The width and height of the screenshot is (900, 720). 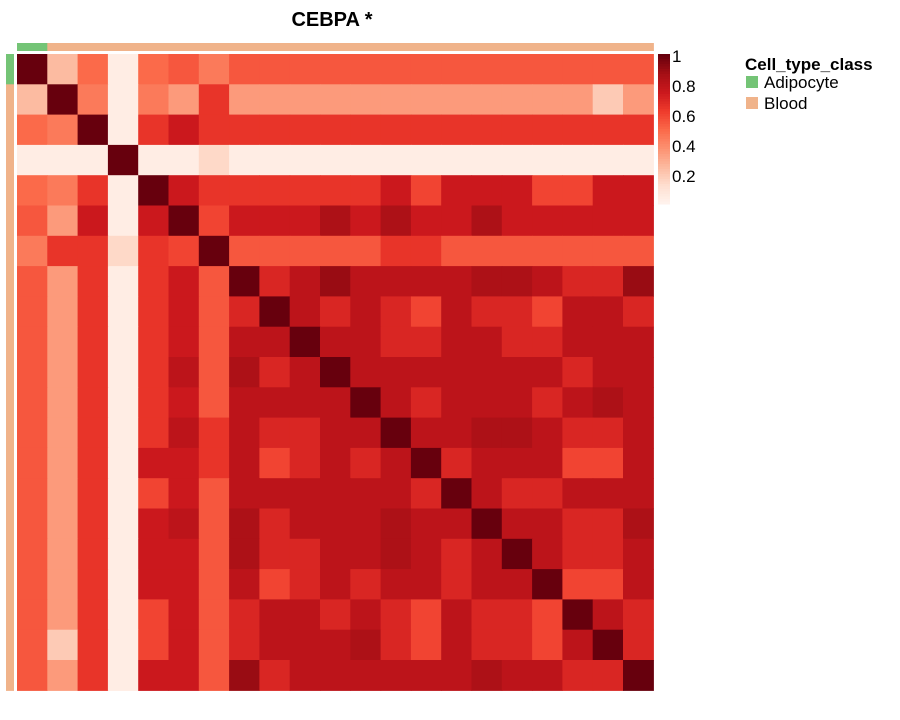 What do you see at coordinates (752, 82) in the screenshot?
I see `annotation-legend-swatch` at bounding box center [752, 82].